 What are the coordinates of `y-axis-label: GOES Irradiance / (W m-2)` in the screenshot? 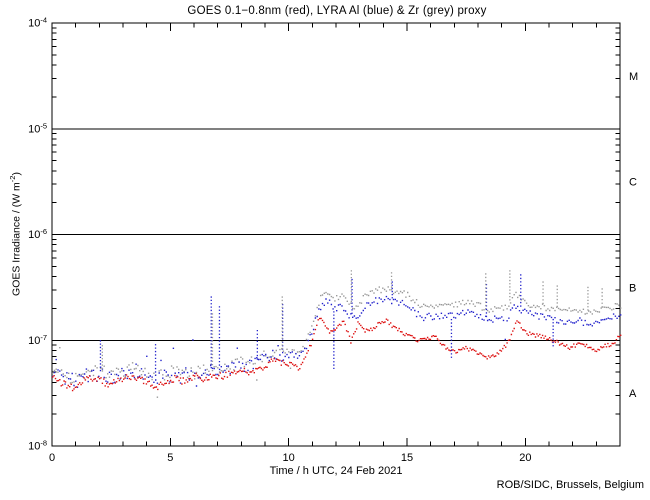 It's located at (15, 234).